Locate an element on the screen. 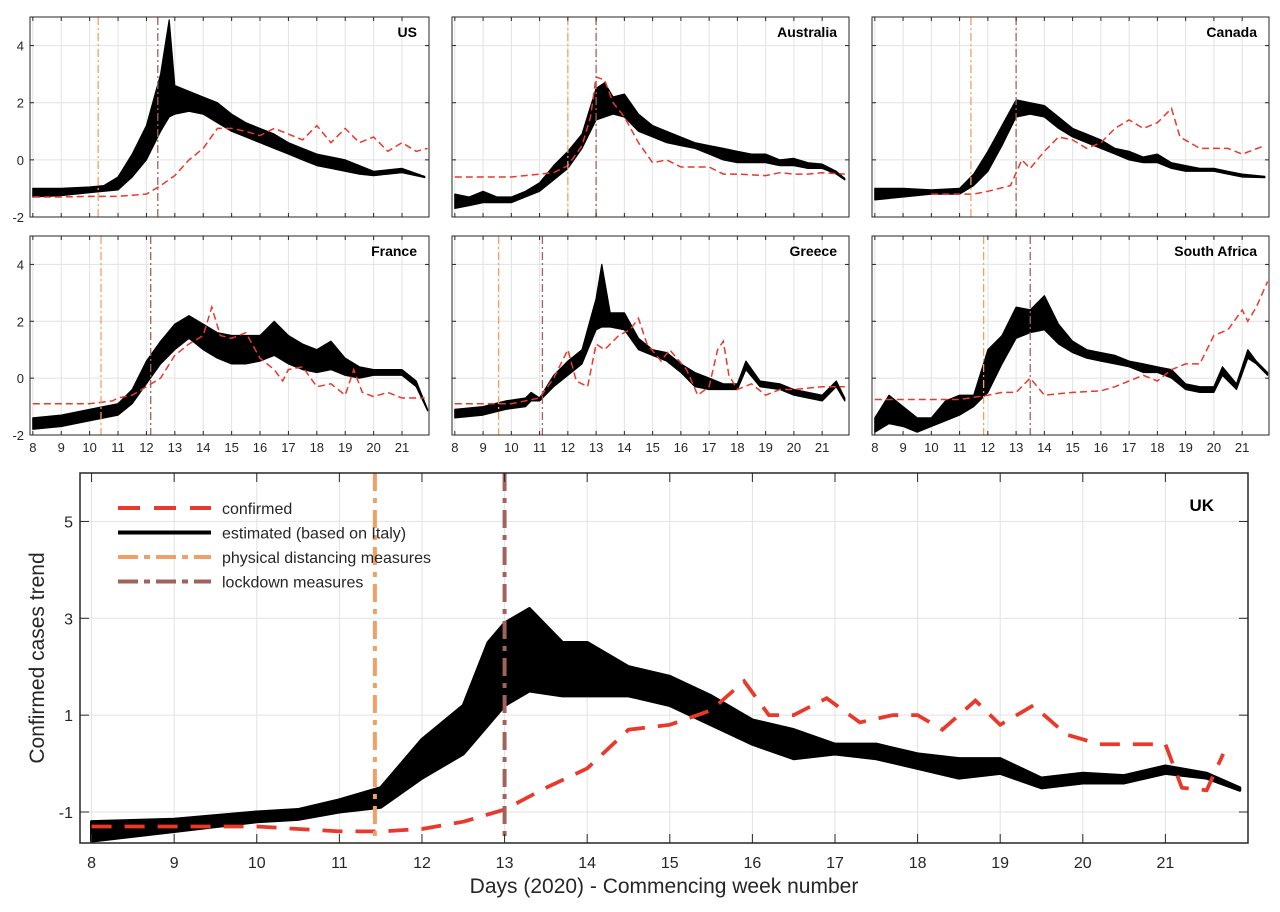 The height and width of the screenshot is (912, 1280). panel-france: 8 9 10 11 12 13 14 15 16 17 18 19 20 21 -2 0 2 4 France is located at coordinates (221, 345).